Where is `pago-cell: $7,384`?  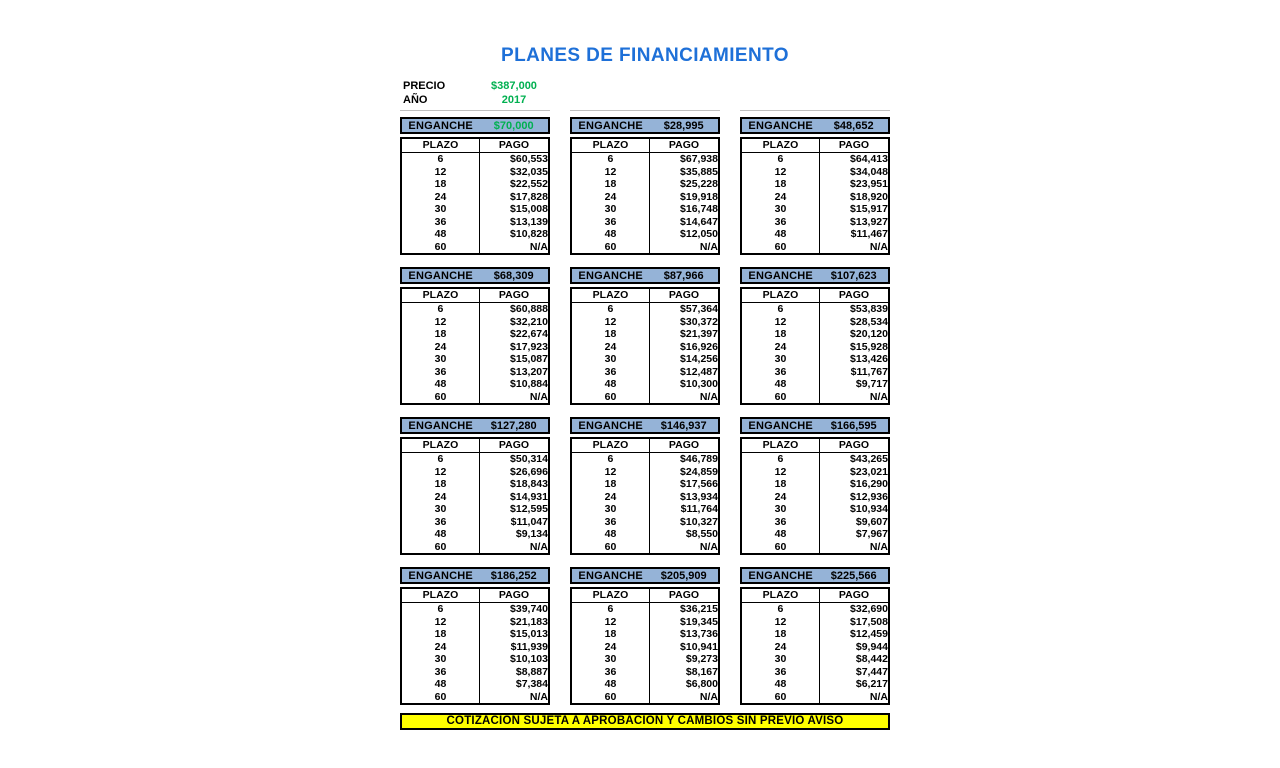
pago-cell: $7,384 is located at coordinates (531, 684).